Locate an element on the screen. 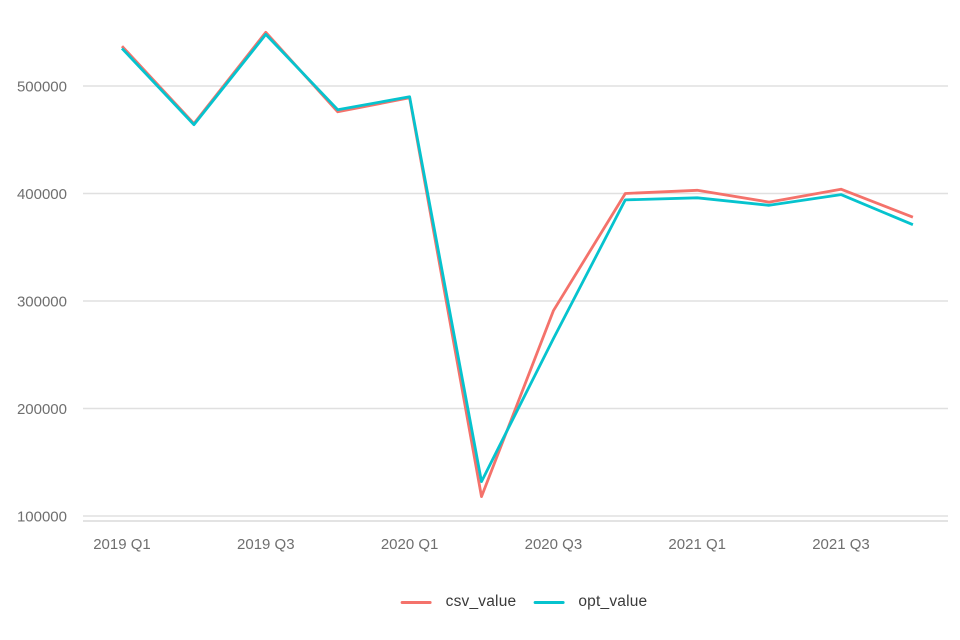  y-tick-label: 400000 is located at coordinates (42, 194).